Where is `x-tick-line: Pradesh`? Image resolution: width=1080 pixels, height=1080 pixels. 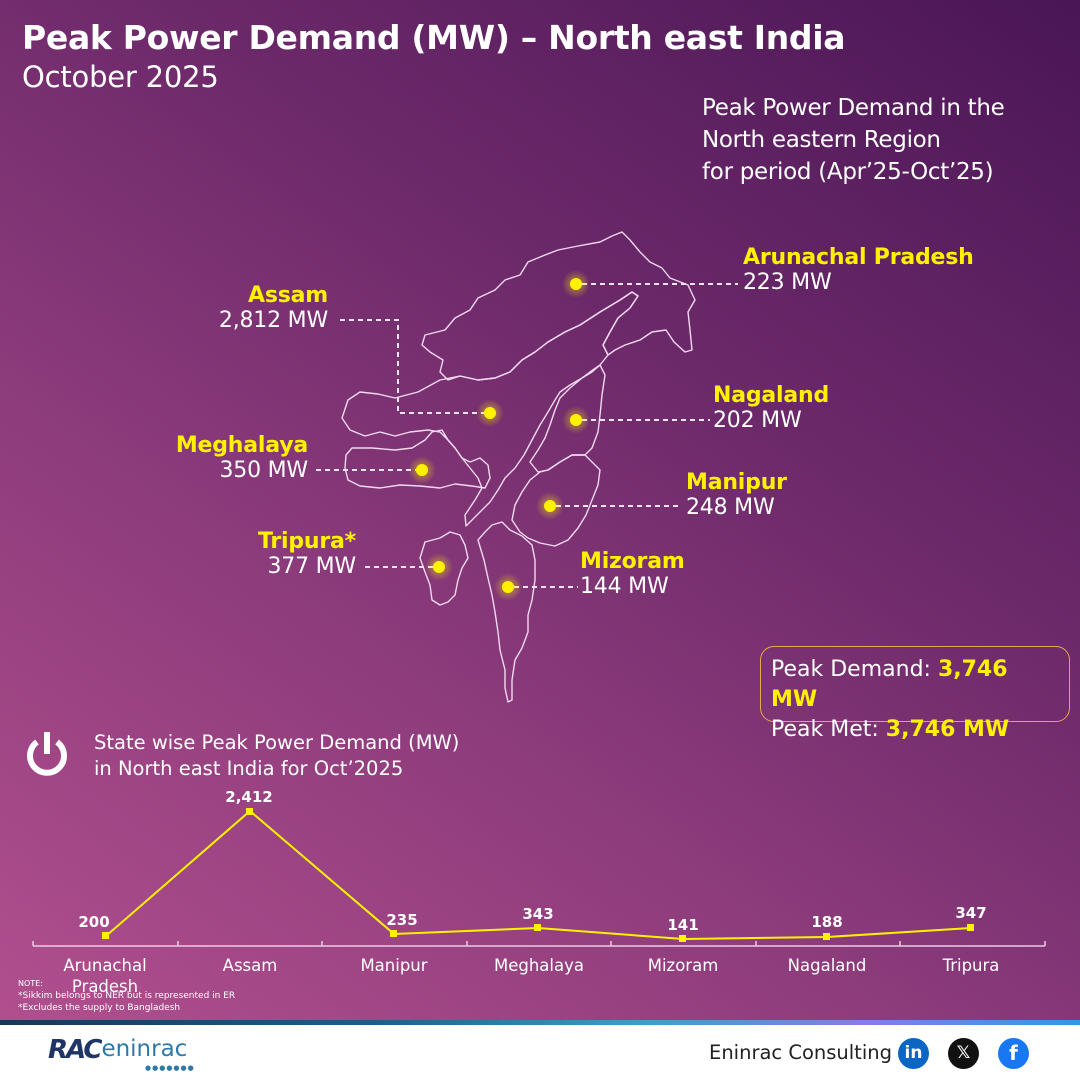
x-tick-line: Pradesh is located at coordinates (105, 986).